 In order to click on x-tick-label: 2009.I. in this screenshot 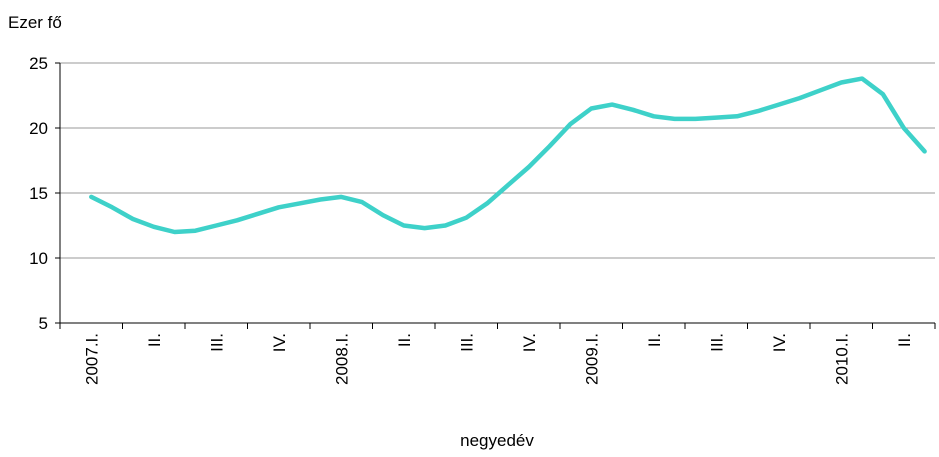, I will do `click(591, 359)`.